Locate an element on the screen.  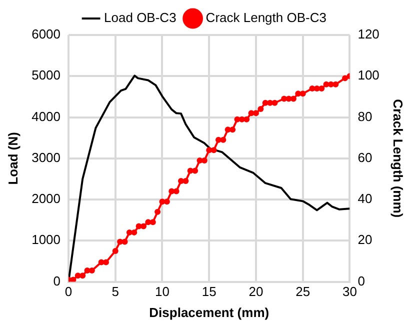
y2-tick-label: 60 is located at coordinates (365, 157).